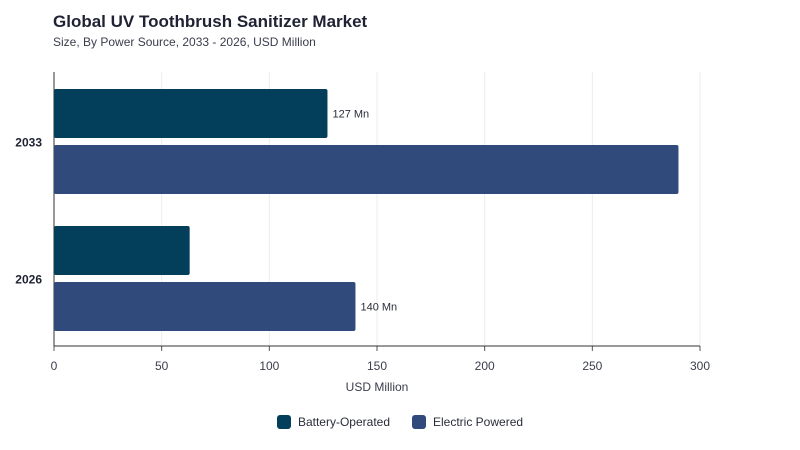  Describe the element at coordinates (205, 306) in the screenshot. I see `bar-electric-powered-2026` at that location.